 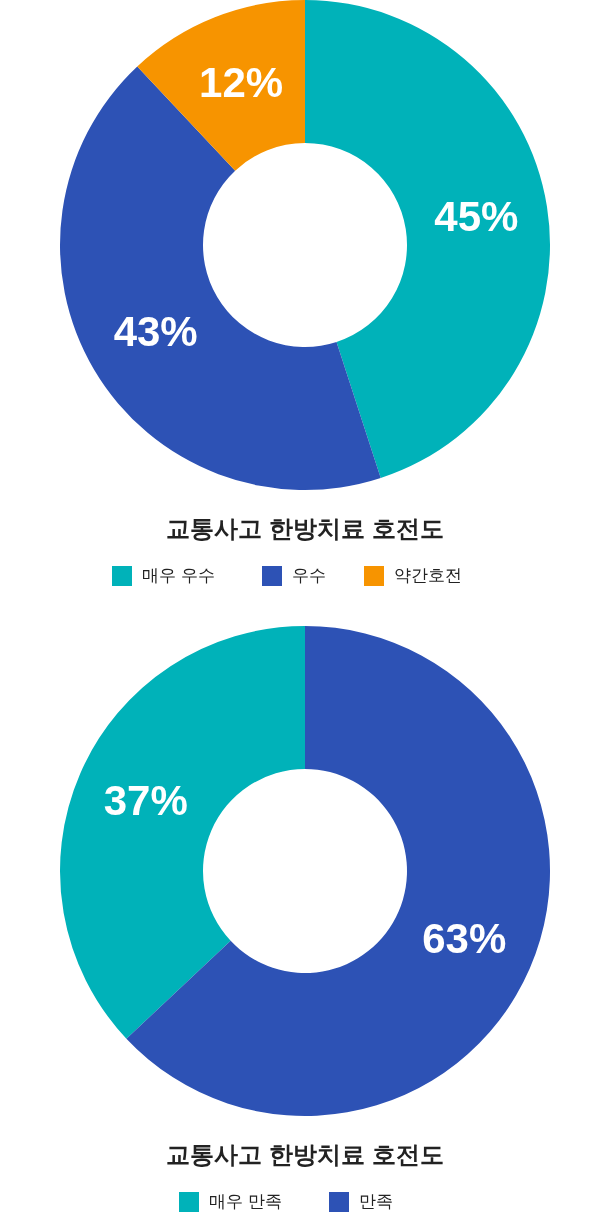 I want to click on legend-label: 만족, so click(x=376, y=1201).